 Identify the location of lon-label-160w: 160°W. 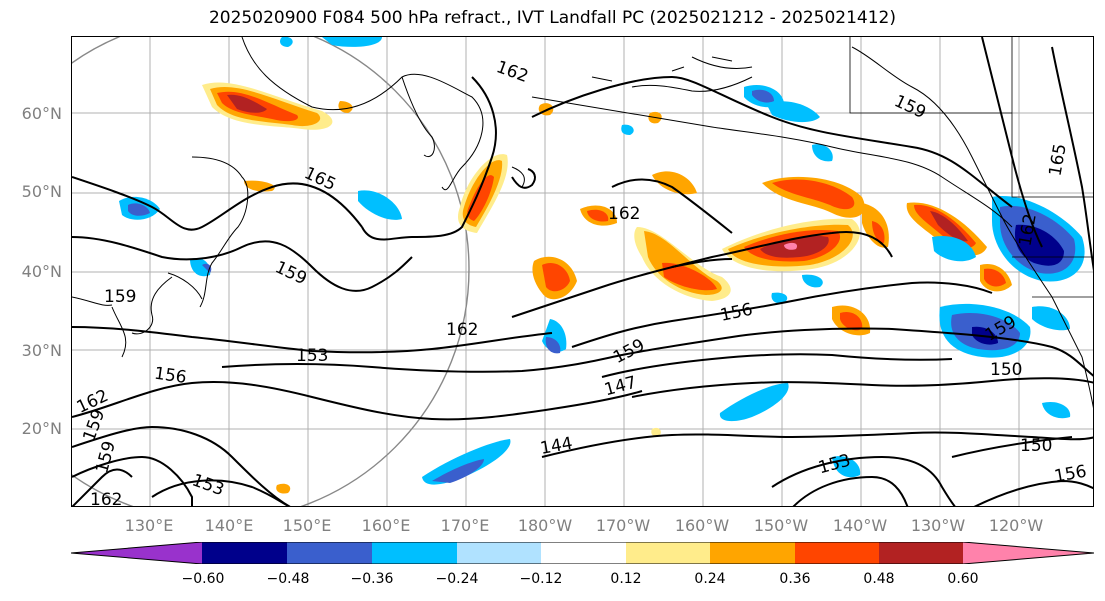
(702, 525).